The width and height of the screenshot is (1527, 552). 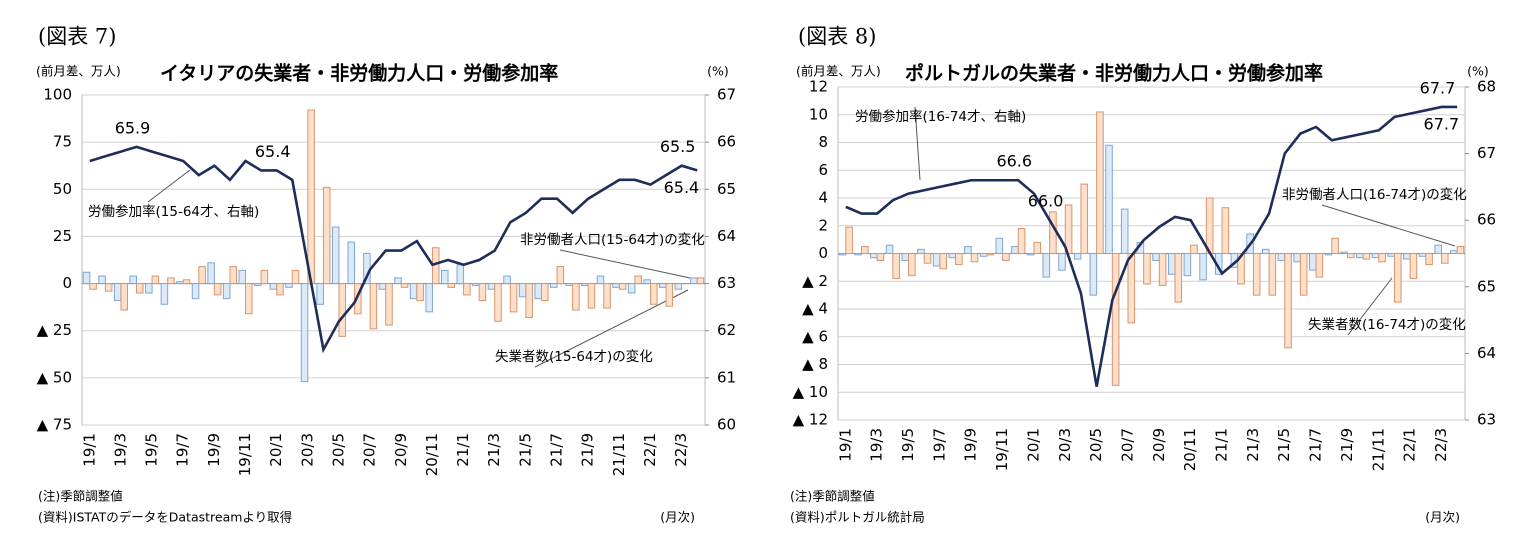 I want to click on y2-unit: (%), so click(x=718, y=71).